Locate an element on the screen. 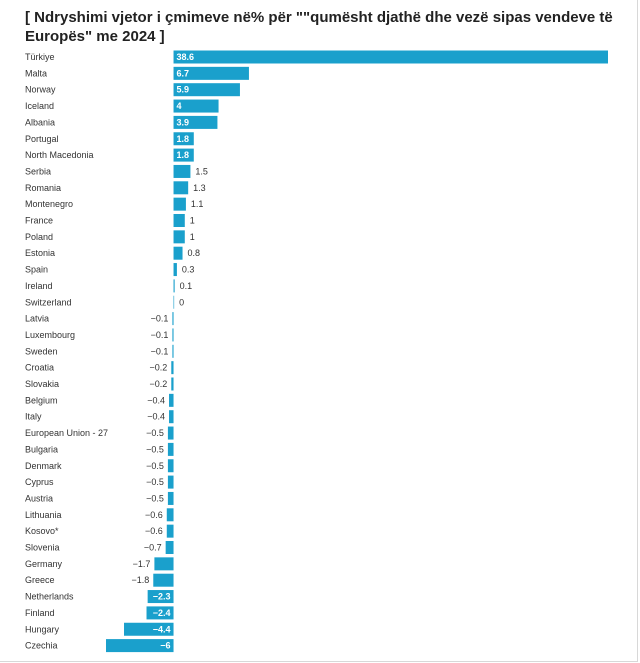 Image resolution: width=640 pixels, height=663 pixels. category-label: Netherlands is located at coordinates (49, 597).